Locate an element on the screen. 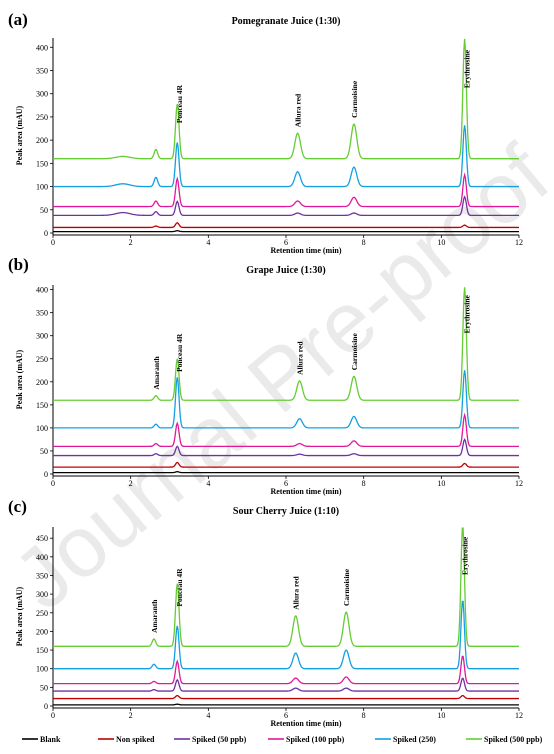 The height and width of the screenshot is (754, 554). panel-title: Grape Juice (1:30) is located at coordinates (285, 270).